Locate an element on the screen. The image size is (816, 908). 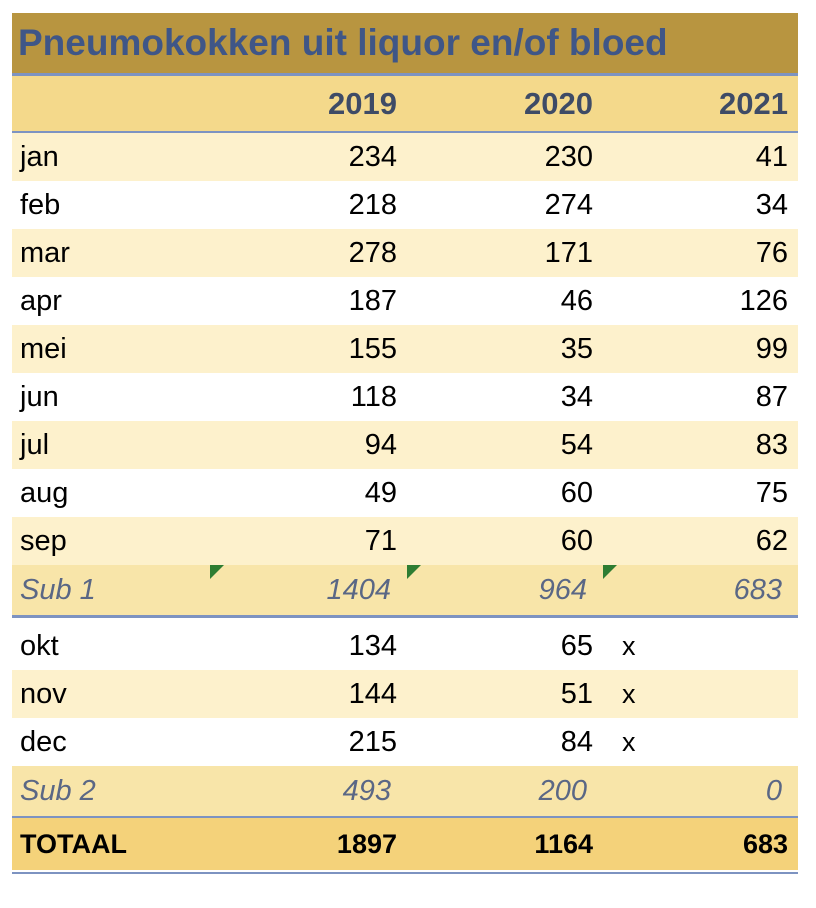
value-2019-cell: 118 is located at coordinates (373, 396).